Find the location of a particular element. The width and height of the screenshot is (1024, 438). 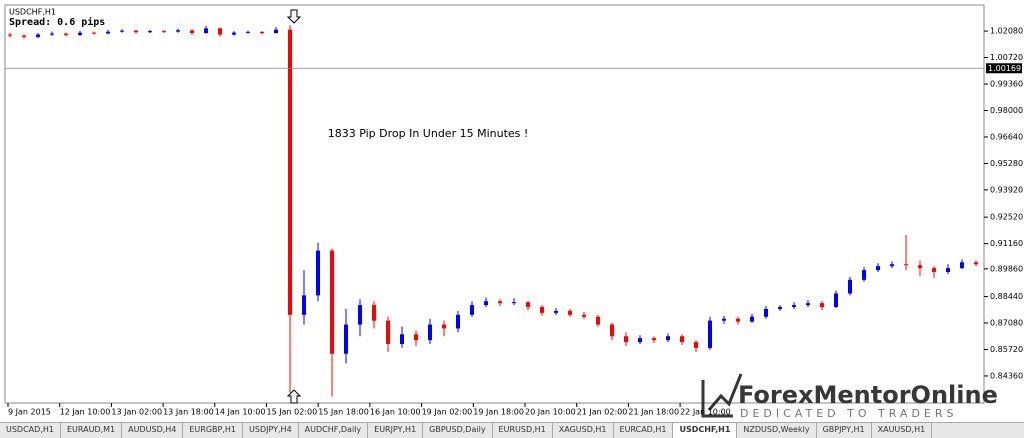

y-tick-label: 0.92520 is located at coordinates (1006, 217).